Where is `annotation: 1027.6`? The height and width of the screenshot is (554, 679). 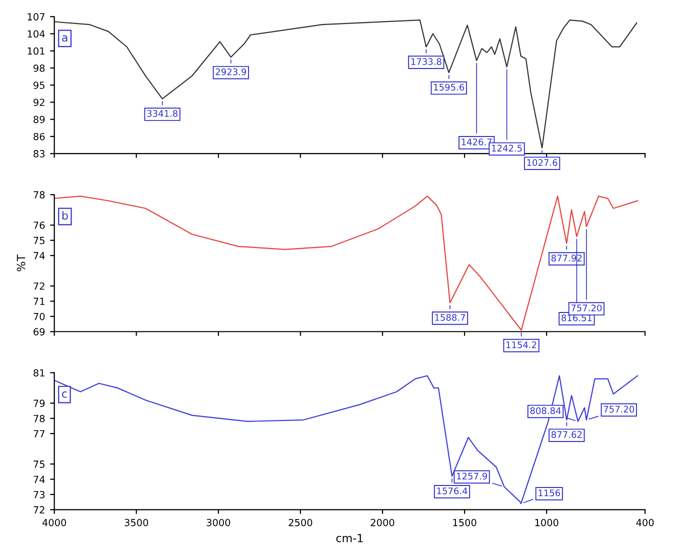
annotation: 1027.6 is located at coordinates (542, 162).